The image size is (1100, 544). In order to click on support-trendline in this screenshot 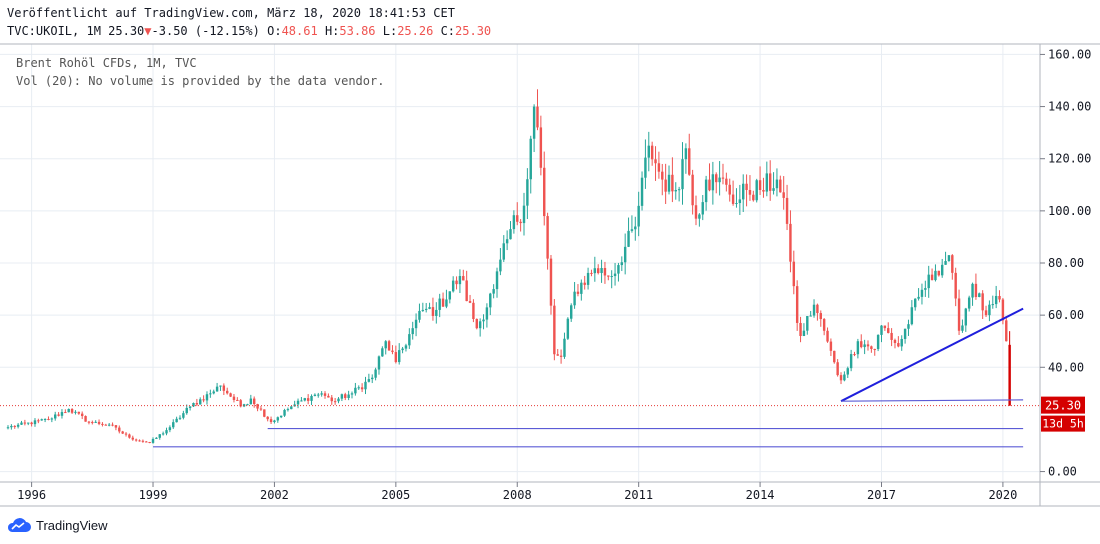, I will do `click(932, 355)`.